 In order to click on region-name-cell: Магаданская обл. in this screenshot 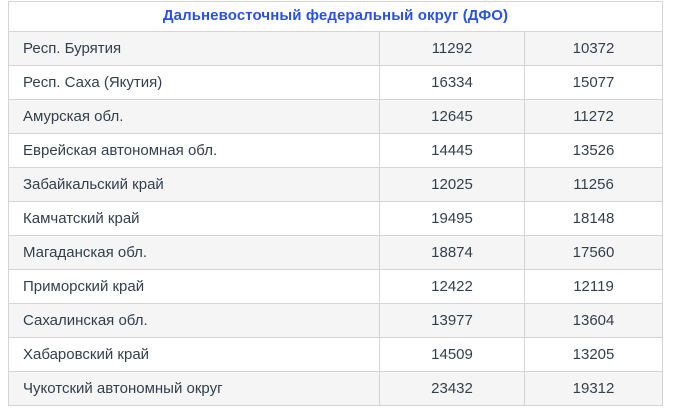, I will do `click(194, 252)`.